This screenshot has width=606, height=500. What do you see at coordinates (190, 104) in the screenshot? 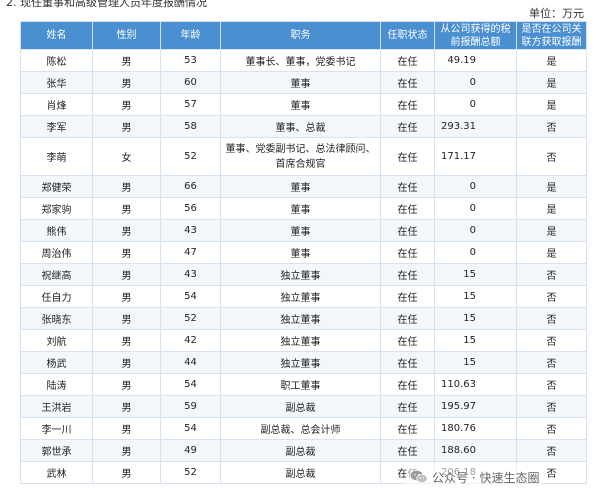
I see `age-cell: 57` at bounding box center [190, 104].